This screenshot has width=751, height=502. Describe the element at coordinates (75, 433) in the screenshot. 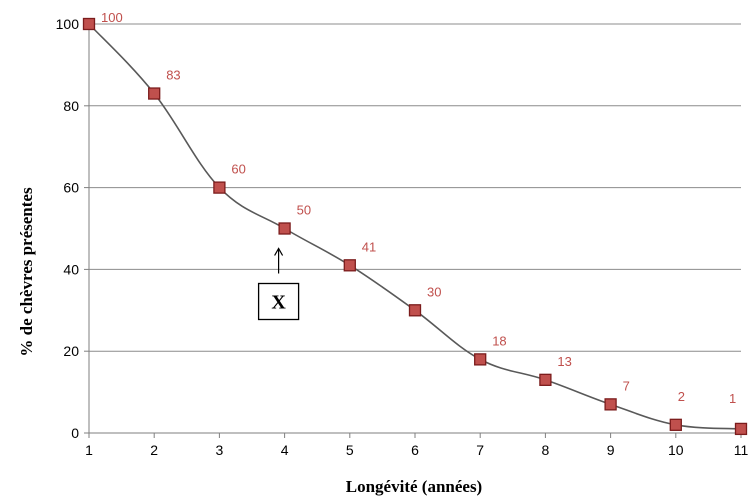

I see `y-tick-label-0: 0` at that location.